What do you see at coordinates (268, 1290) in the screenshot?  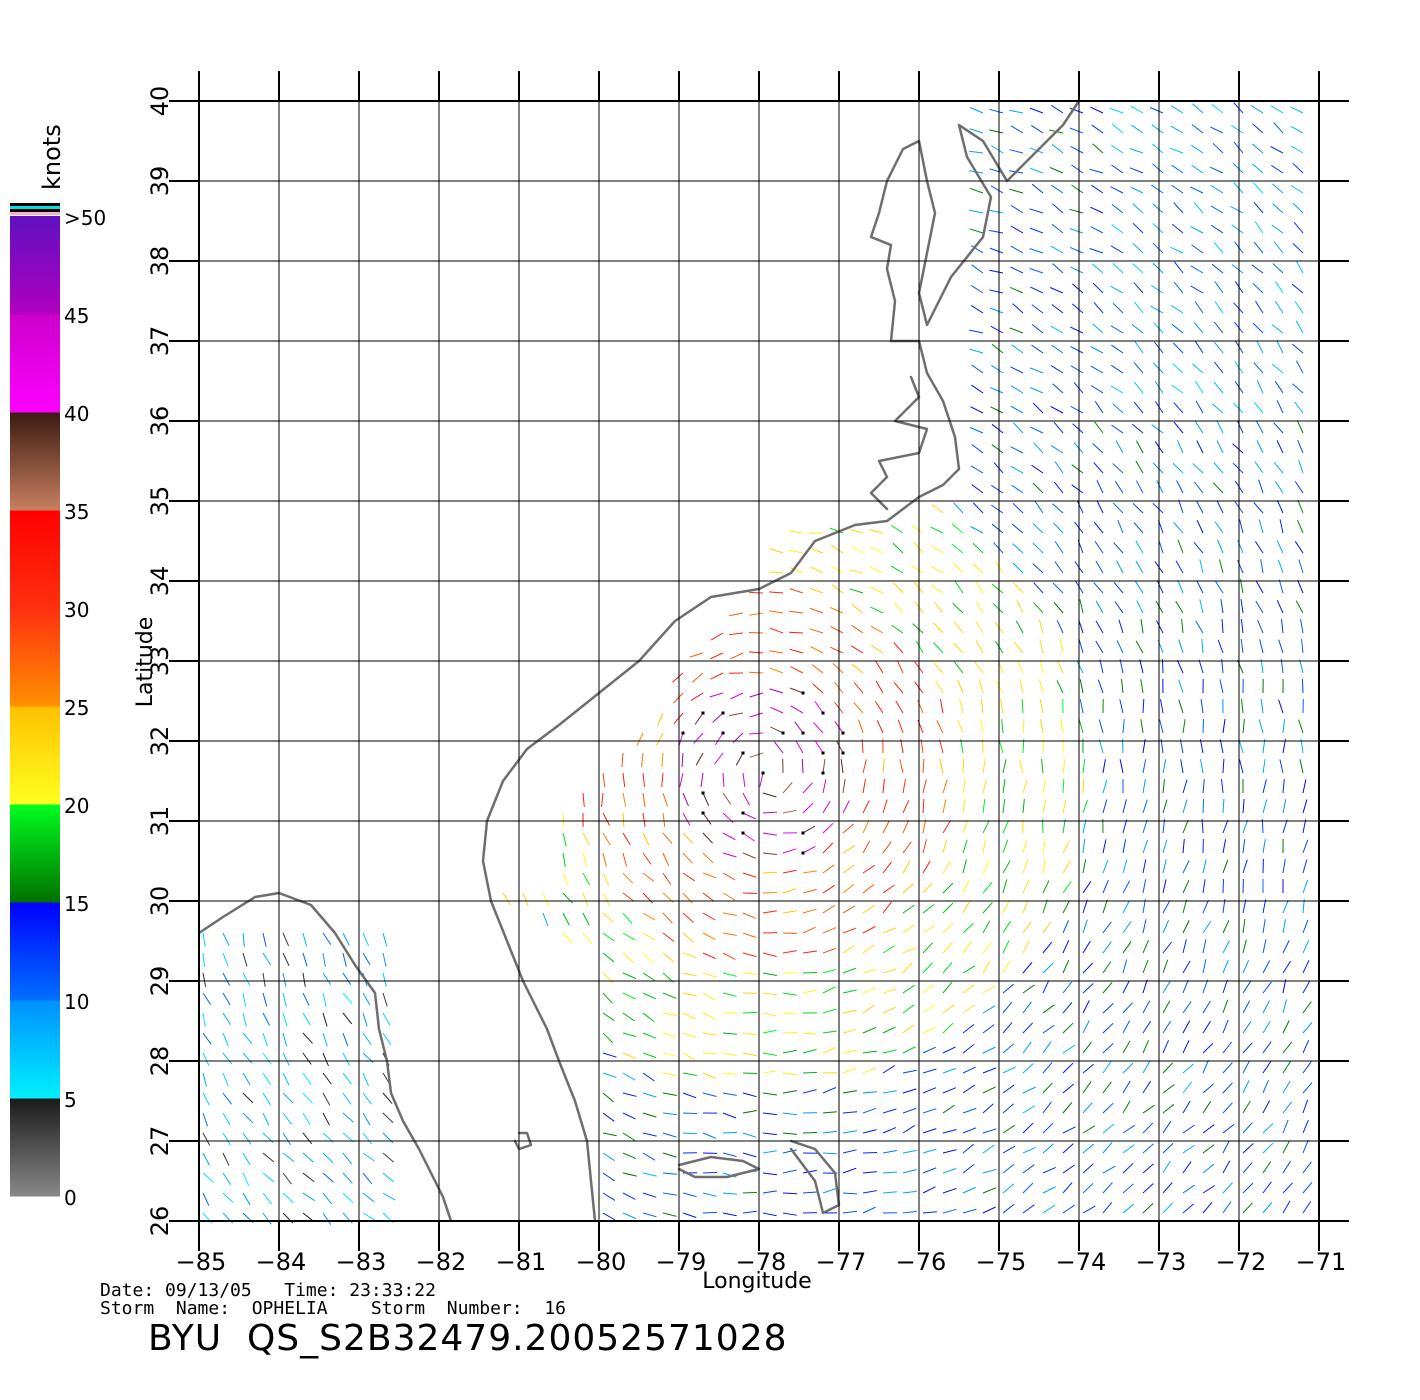 I see `date-time-line: Date: 09/13/05 Time: 23:33:22` at bounding box center [268, 1290].